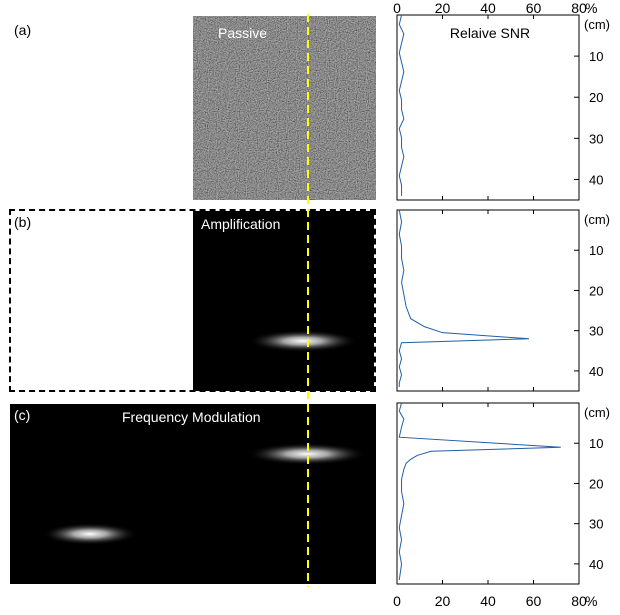 Image resolution: width=620 pixels, height=615 pixels. I want to click on fm-lower-focal-spot, so click(90, 534).